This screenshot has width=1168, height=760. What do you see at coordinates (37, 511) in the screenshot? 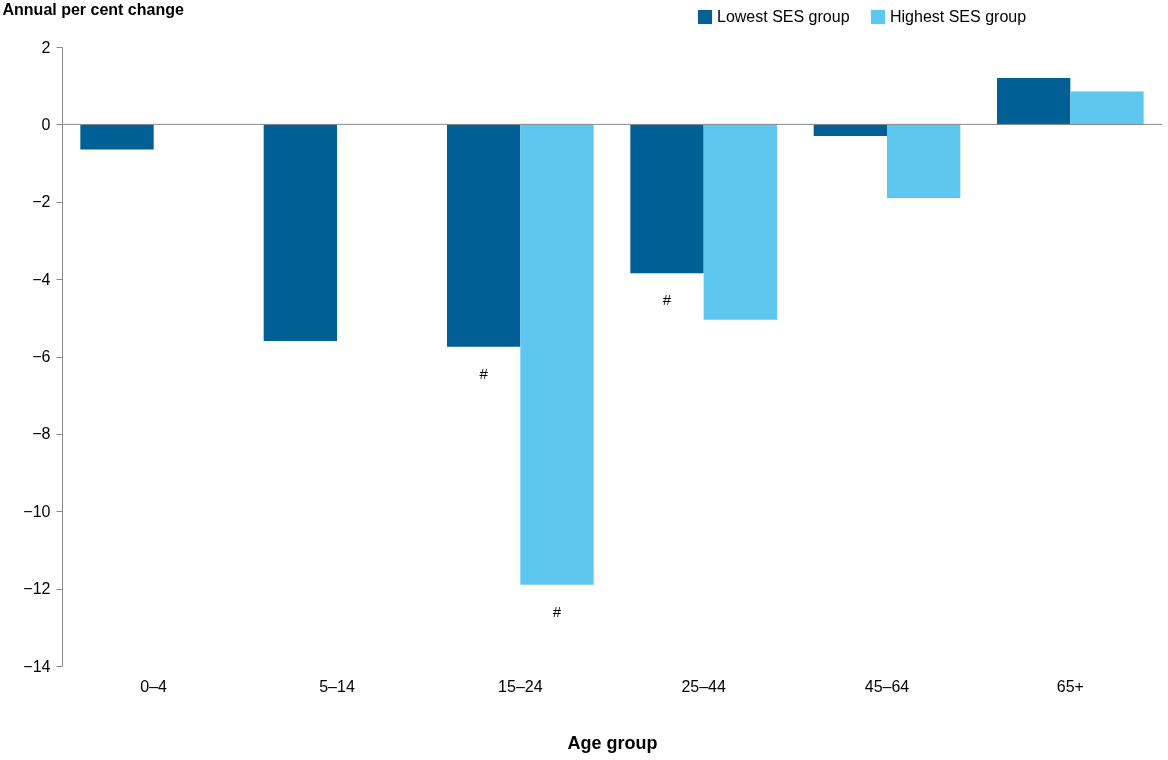
I see `y-tick-label: −10` at bounding box center [37, 511].